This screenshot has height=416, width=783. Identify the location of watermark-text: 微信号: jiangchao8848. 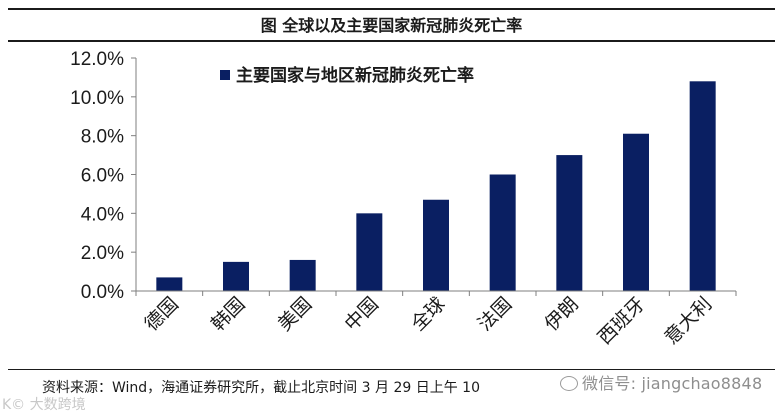
(672, 383).